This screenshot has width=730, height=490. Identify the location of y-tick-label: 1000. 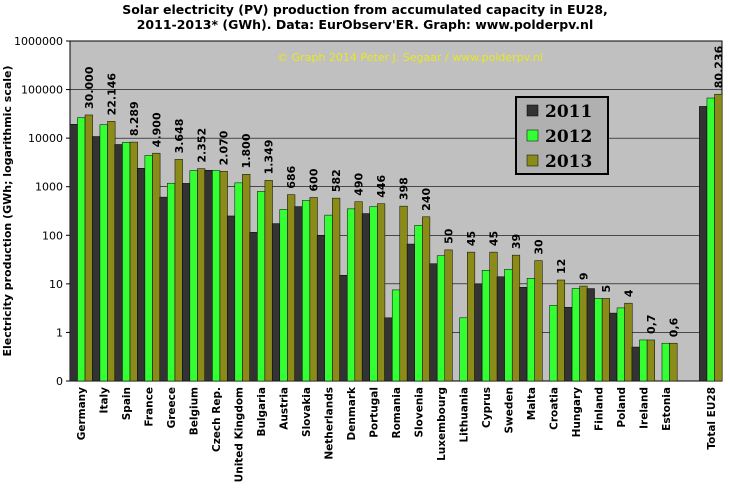
(49, 187).